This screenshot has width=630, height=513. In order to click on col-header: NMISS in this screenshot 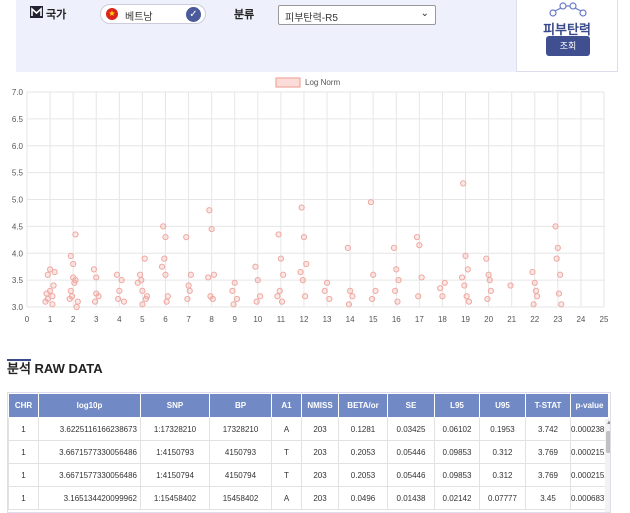, I will do `click(320, 405)`.